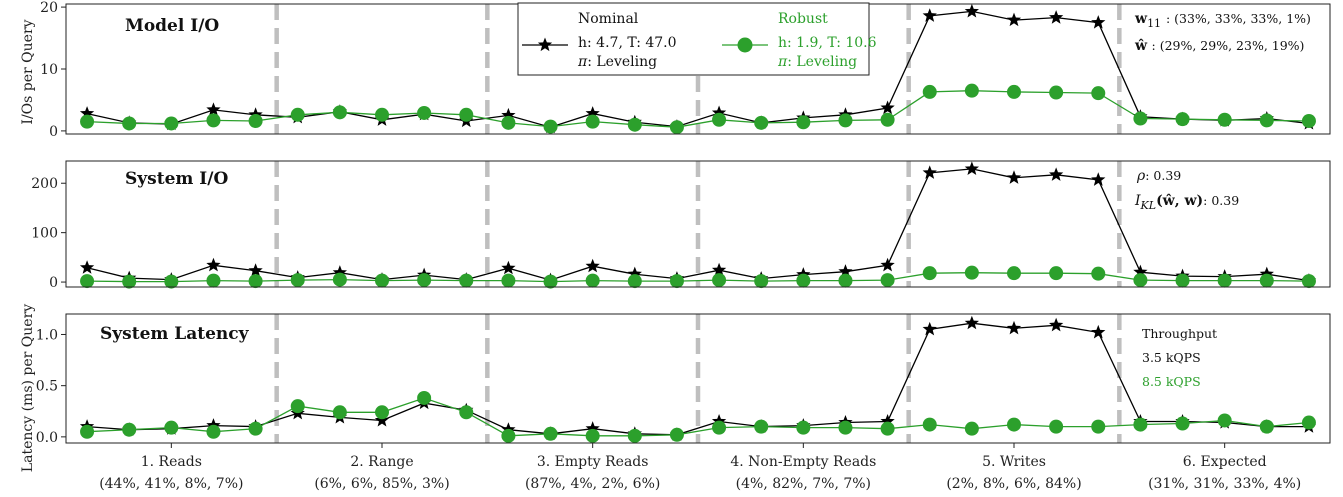 This screenshot has width=1343, height=497. Describe the element at coordinates (381, 484) in the screenshot. I see `x-group-mix: (6%, 6%, 85%, 3%)` at that location.